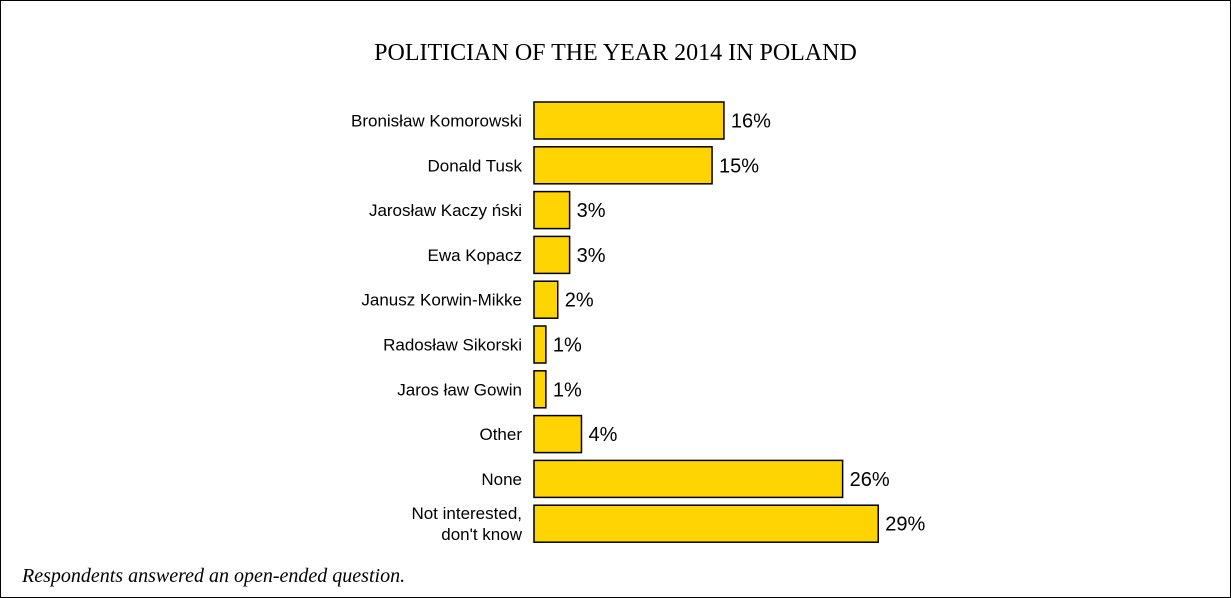  What do you see at coordinates (905, 525) in the screenshot?
I see `value-label-9: 29%` at bounding box center [905, 525].